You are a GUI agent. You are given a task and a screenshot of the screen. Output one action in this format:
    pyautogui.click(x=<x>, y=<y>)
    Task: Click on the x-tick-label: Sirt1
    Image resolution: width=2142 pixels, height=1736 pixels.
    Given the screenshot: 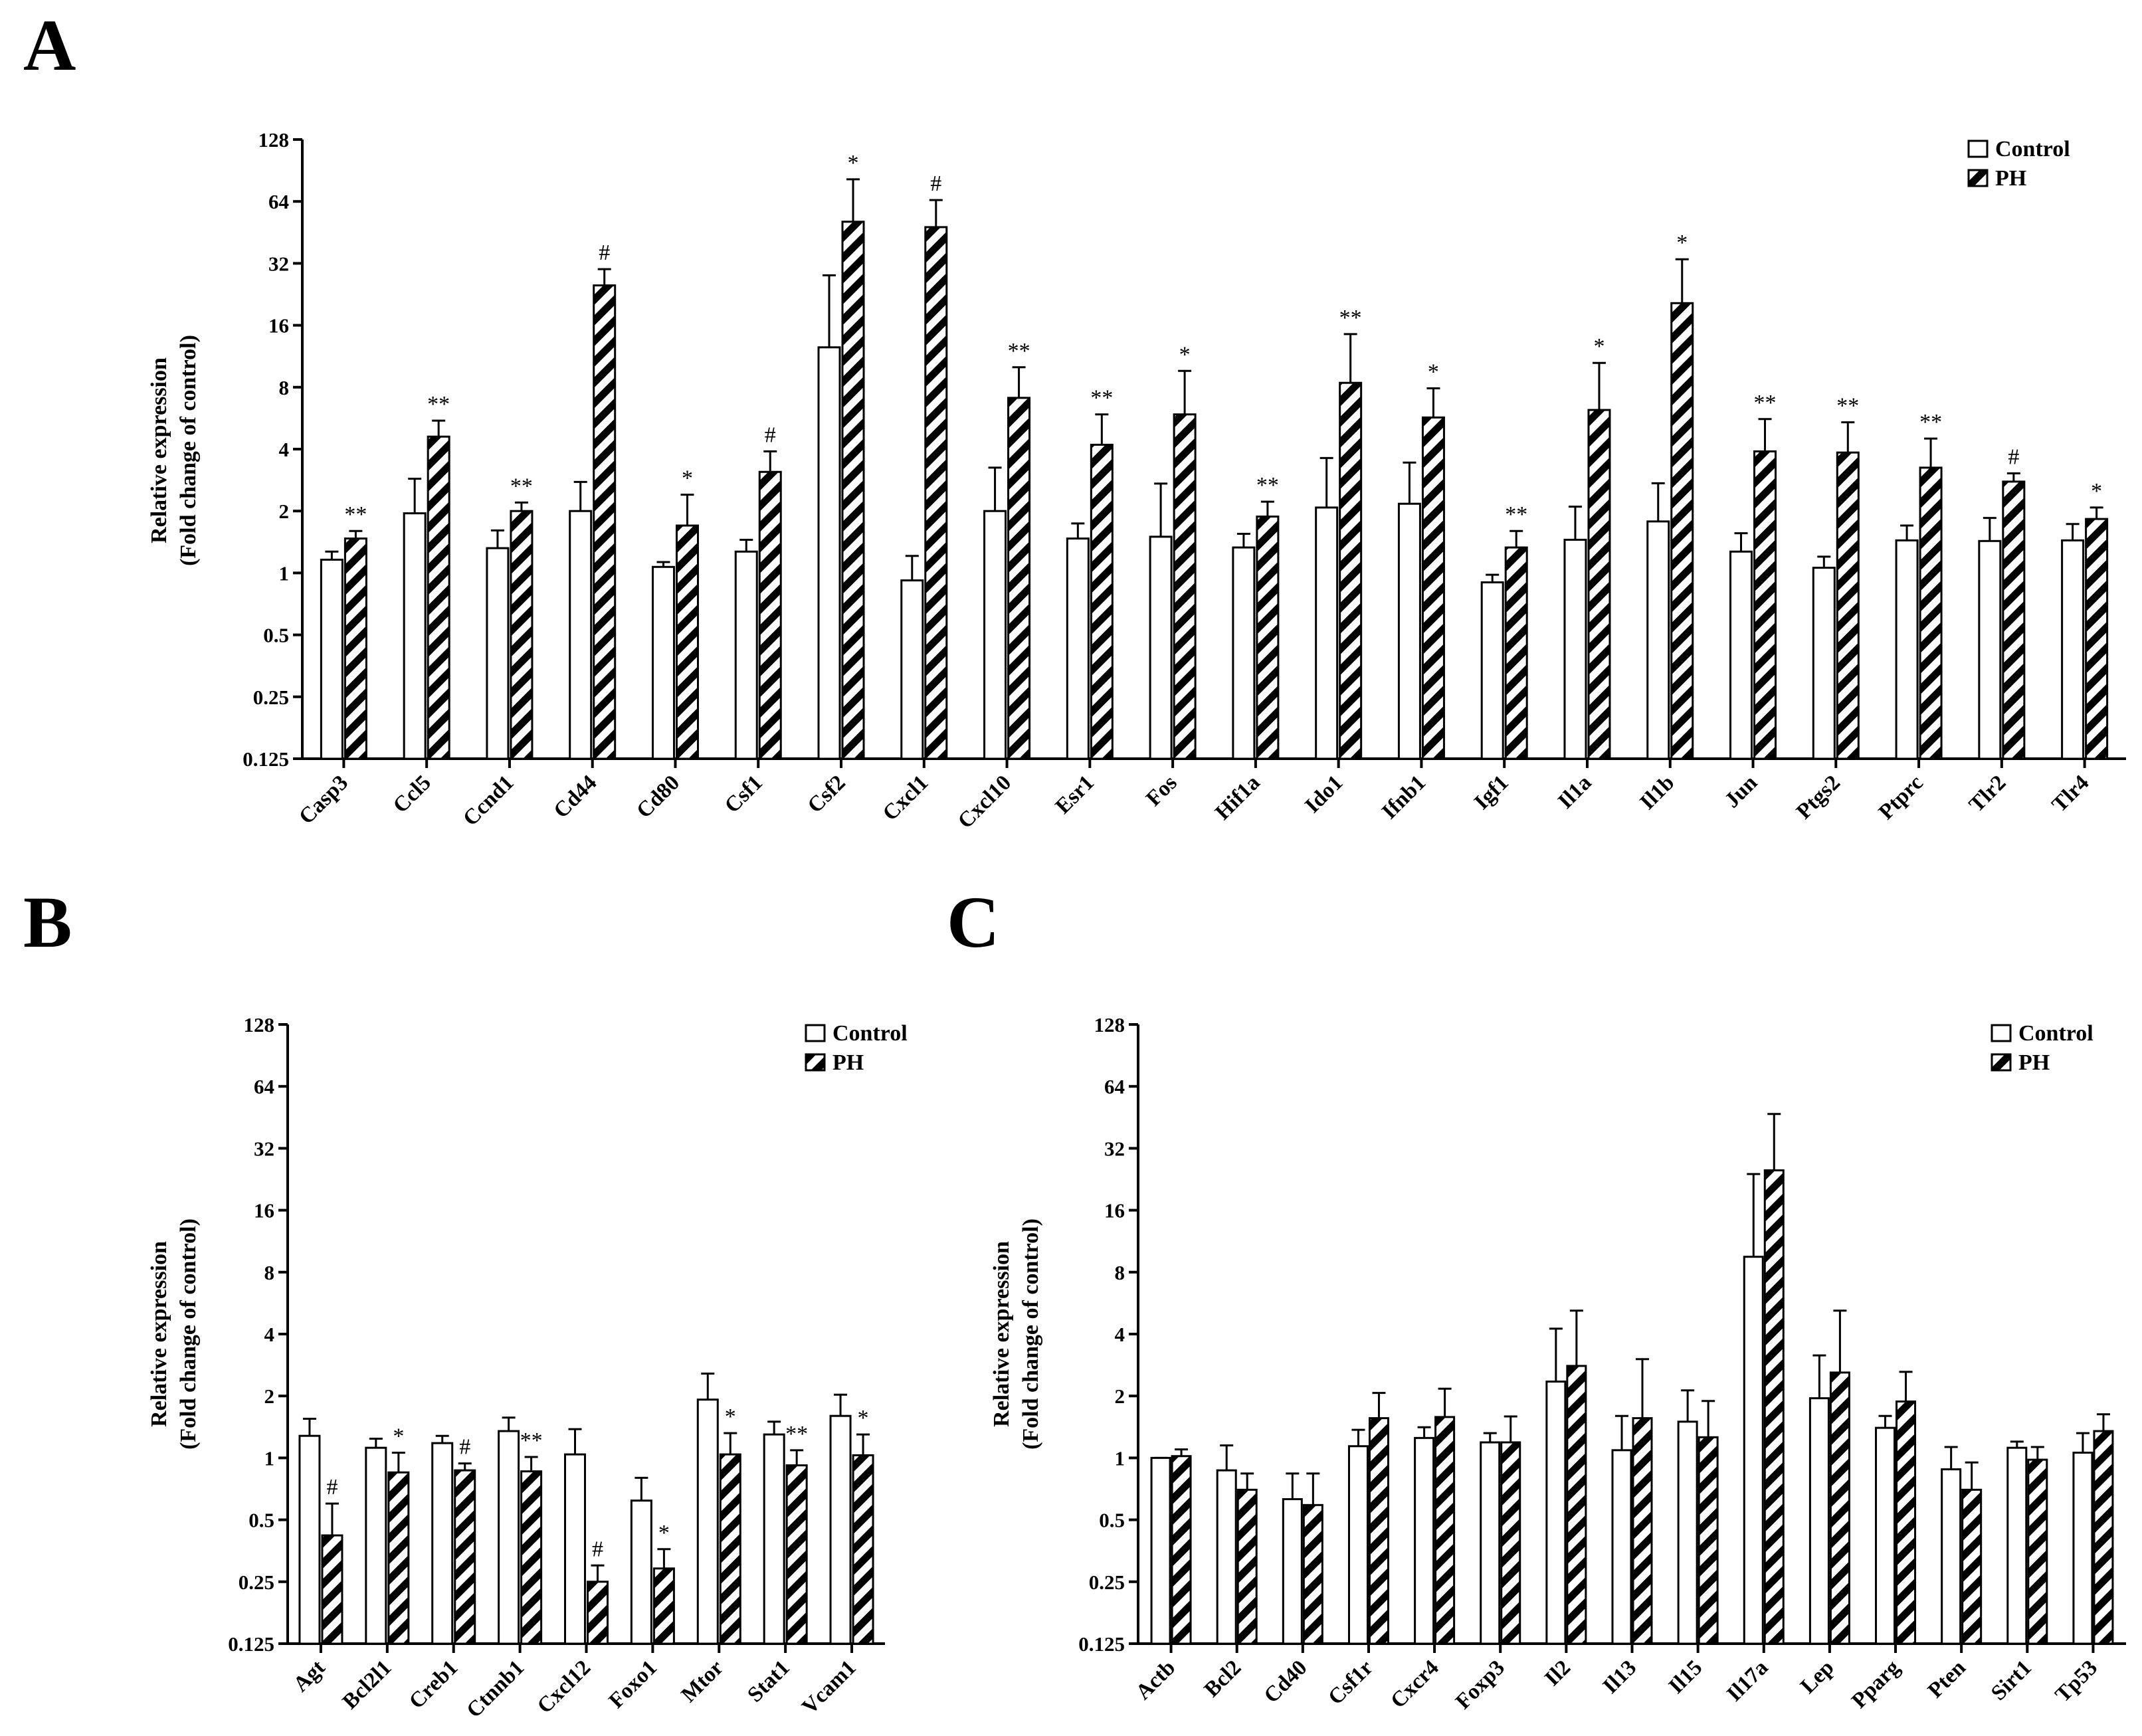 What is the action you would take?
    pyautogui.click(x=2012, y=1680)
    